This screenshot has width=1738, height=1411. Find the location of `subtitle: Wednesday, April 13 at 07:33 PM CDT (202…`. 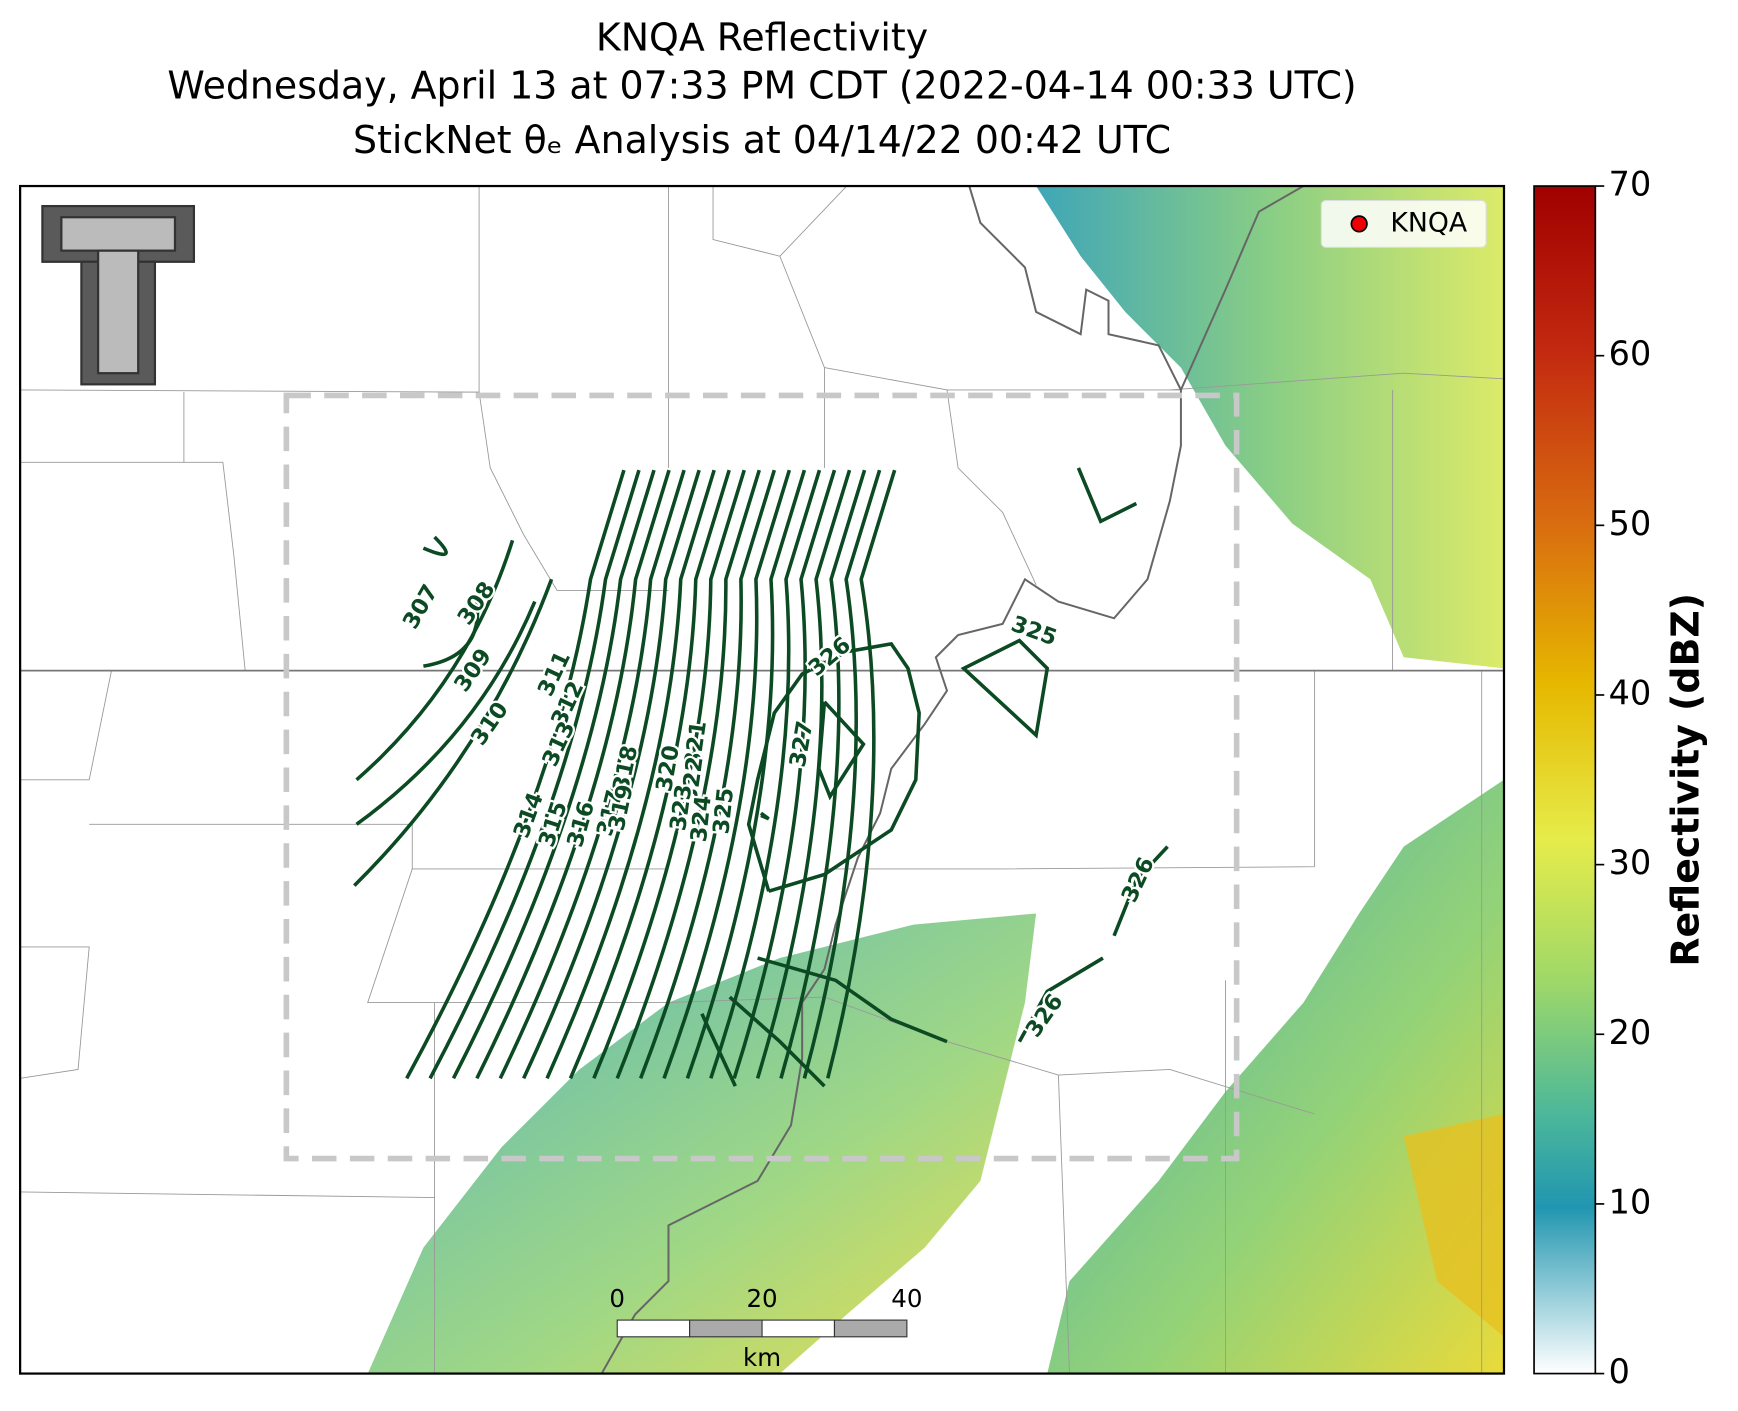

subtitle: Wednesday, April 13 at 07:33 PM CDT (202… is located at coordinates (761, 86).